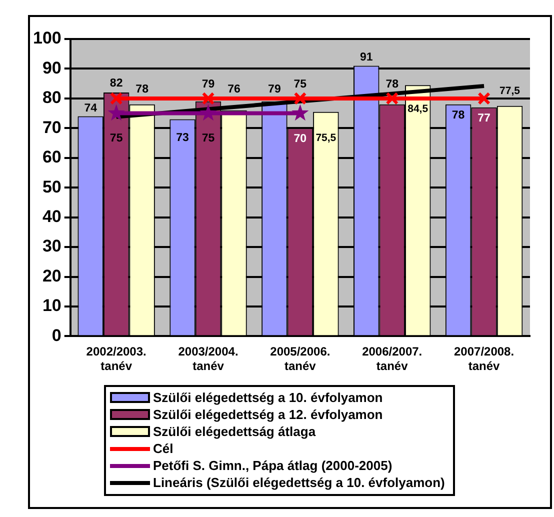 The width and height of the screenshot is (554, 517). Describe the element at coordinates (326, 138) in the screenshot. I see `data-label: 75,5` at that location.